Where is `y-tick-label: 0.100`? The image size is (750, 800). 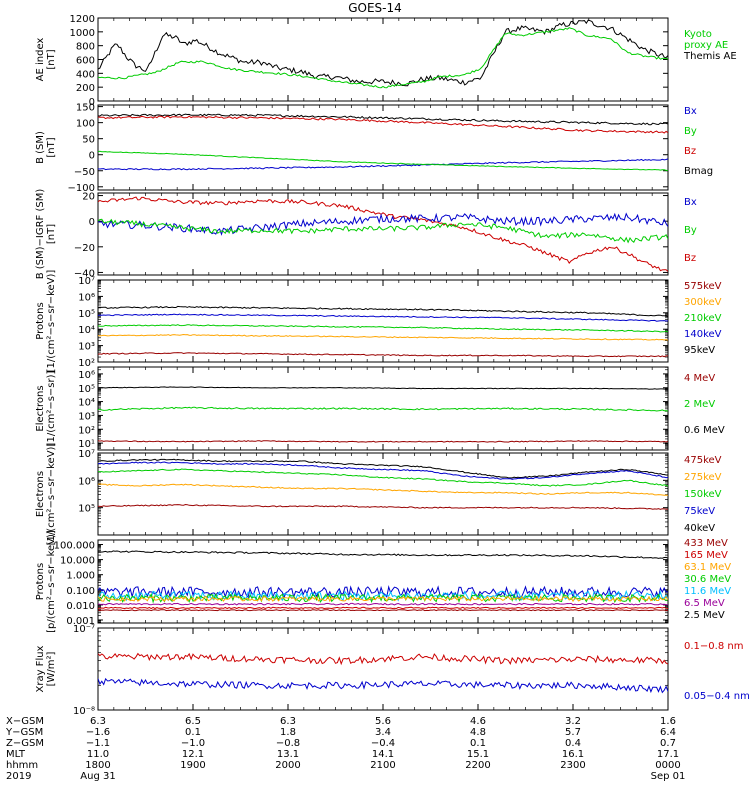 y-tick-label: 0.100 is located at coordinates (80, 591).